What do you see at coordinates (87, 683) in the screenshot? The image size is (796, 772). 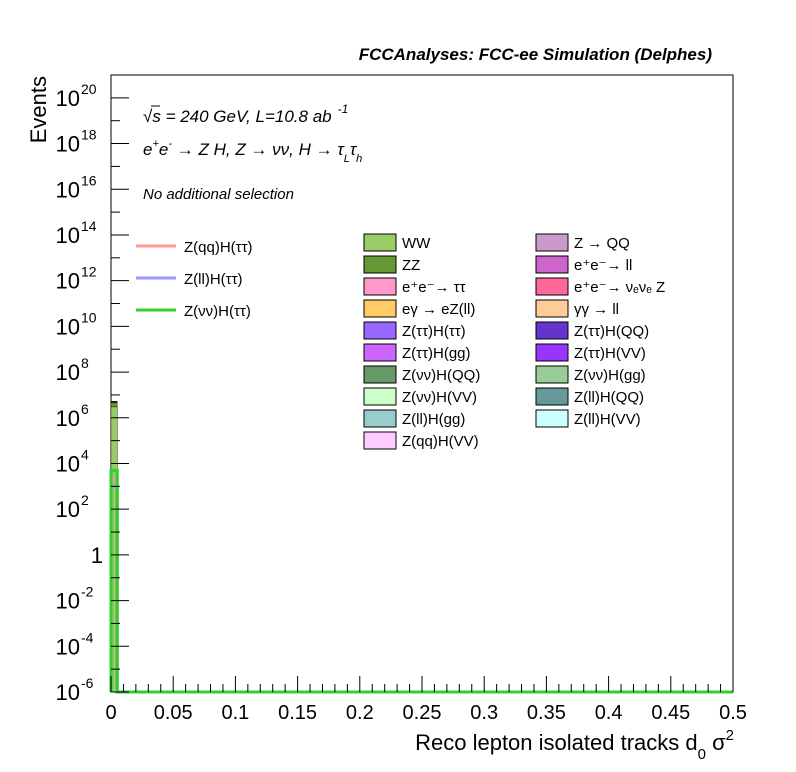 I see `y-tick-exponent-0: -6` at bounding box center [87, 683].